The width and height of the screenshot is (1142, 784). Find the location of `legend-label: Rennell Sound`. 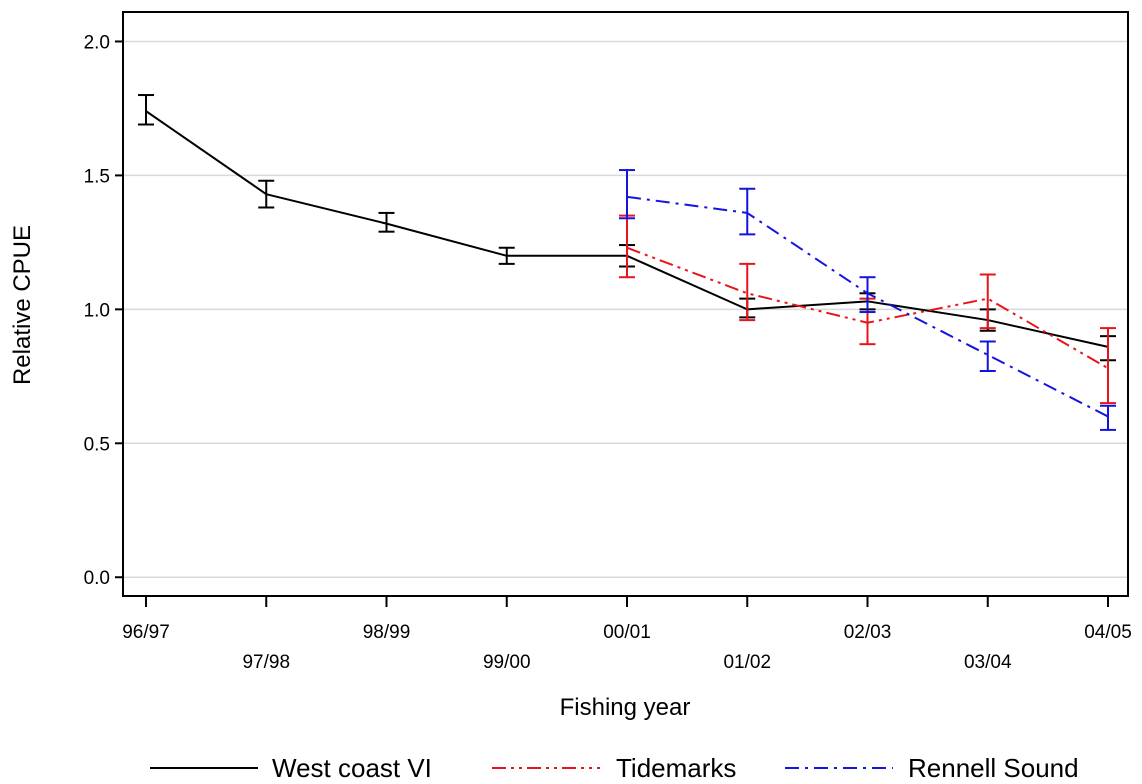

legend-label: Rennell Sound is located at coordinates (993, 768).